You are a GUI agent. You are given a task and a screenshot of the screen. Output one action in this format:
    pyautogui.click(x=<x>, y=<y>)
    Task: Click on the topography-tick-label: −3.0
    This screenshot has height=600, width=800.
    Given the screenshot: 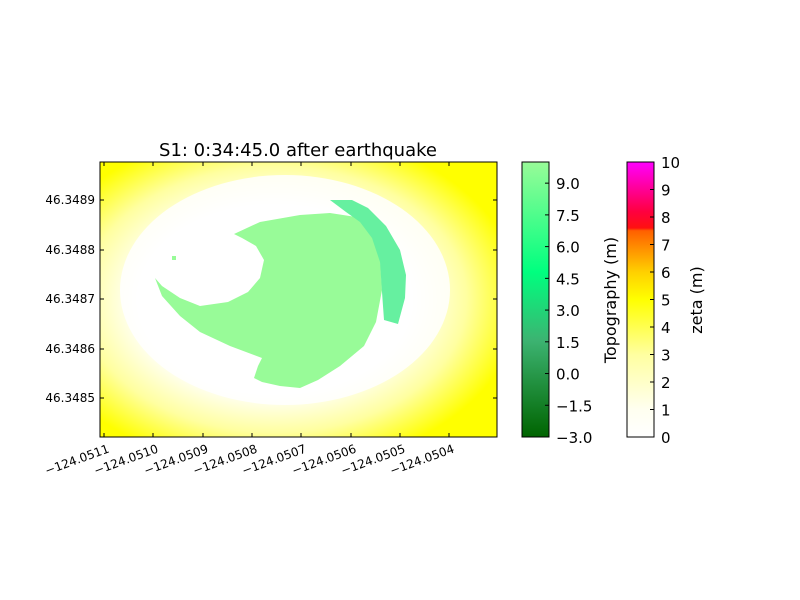 What is the action you would take?
    pyautogui.click(x=574, y=438)
    